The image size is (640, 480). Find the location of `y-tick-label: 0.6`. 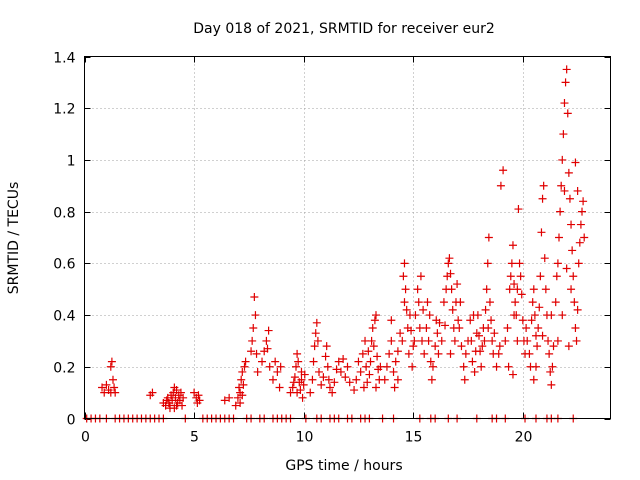

y-tick-label: 0.6 is located at coordinates (64, 265).